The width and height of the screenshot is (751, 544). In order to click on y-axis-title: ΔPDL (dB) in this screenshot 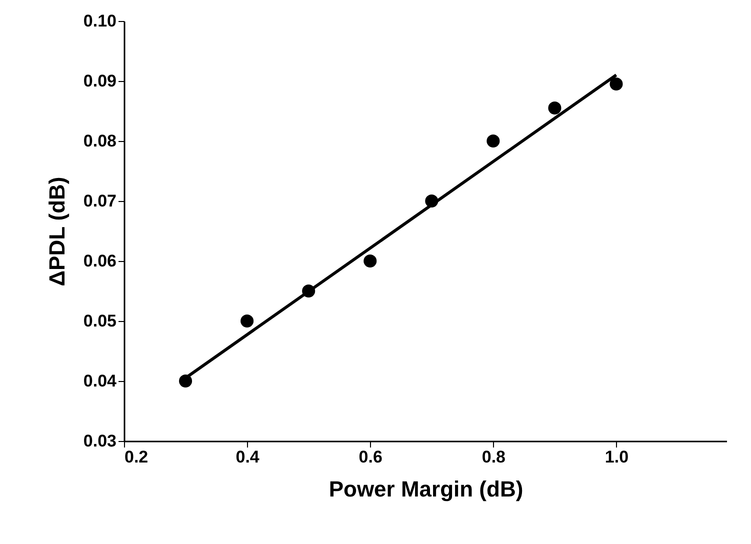, I will do `click(57, 231)`.